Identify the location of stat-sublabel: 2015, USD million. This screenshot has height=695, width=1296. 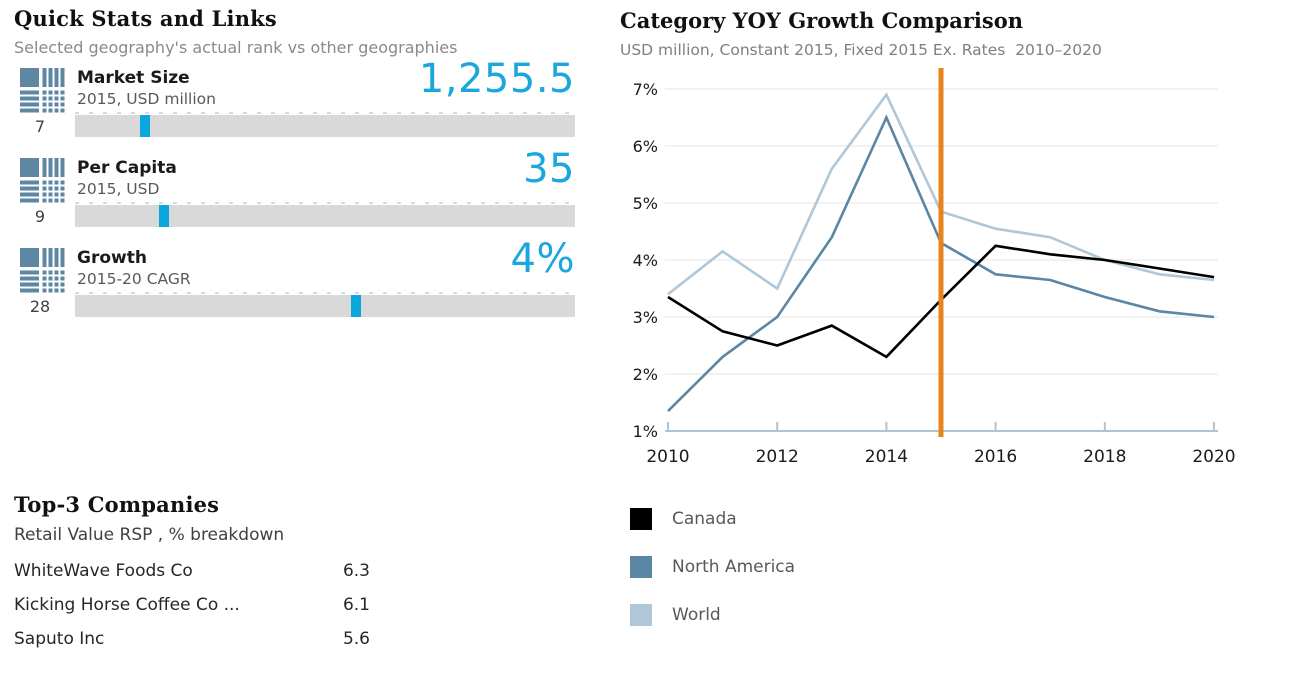
(146, 99).